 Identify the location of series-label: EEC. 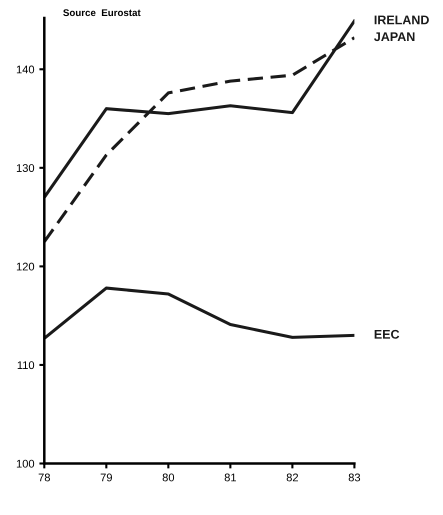
(387, 334).